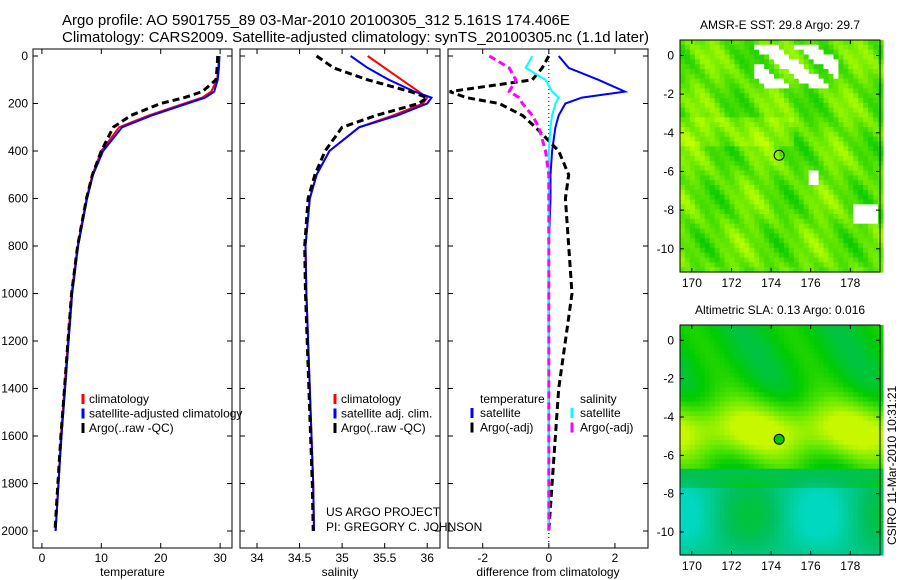  What do you see at coordinates (500, 413) in the screenshot?
I see `legend-label: satellite` at bounding box center [500, 413].